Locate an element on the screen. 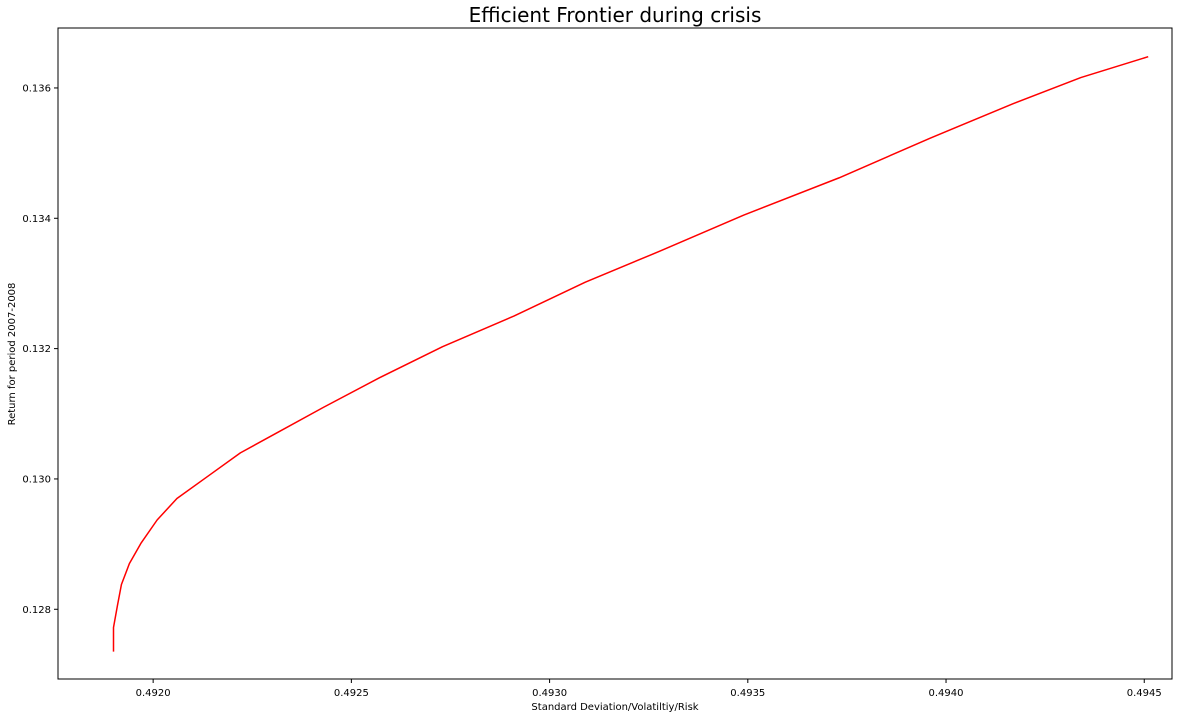 The image size is (1179, 718). x-tick-label: 0.4920 is located at coordinates (153, 693).